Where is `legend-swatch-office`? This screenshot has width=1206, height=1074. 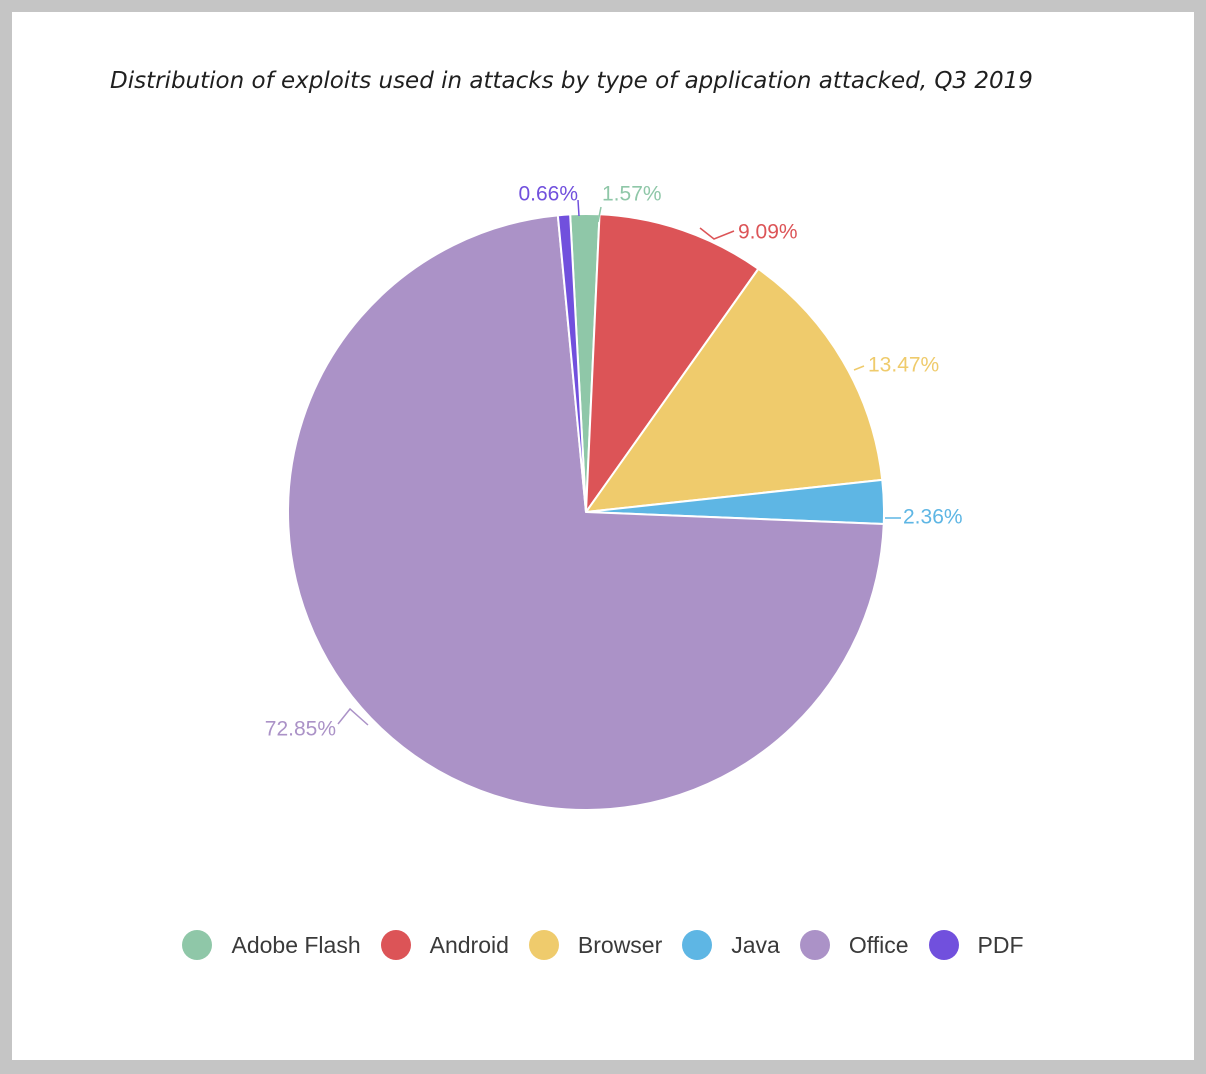 legend-swatch-office is located at coordinates (814, 945).